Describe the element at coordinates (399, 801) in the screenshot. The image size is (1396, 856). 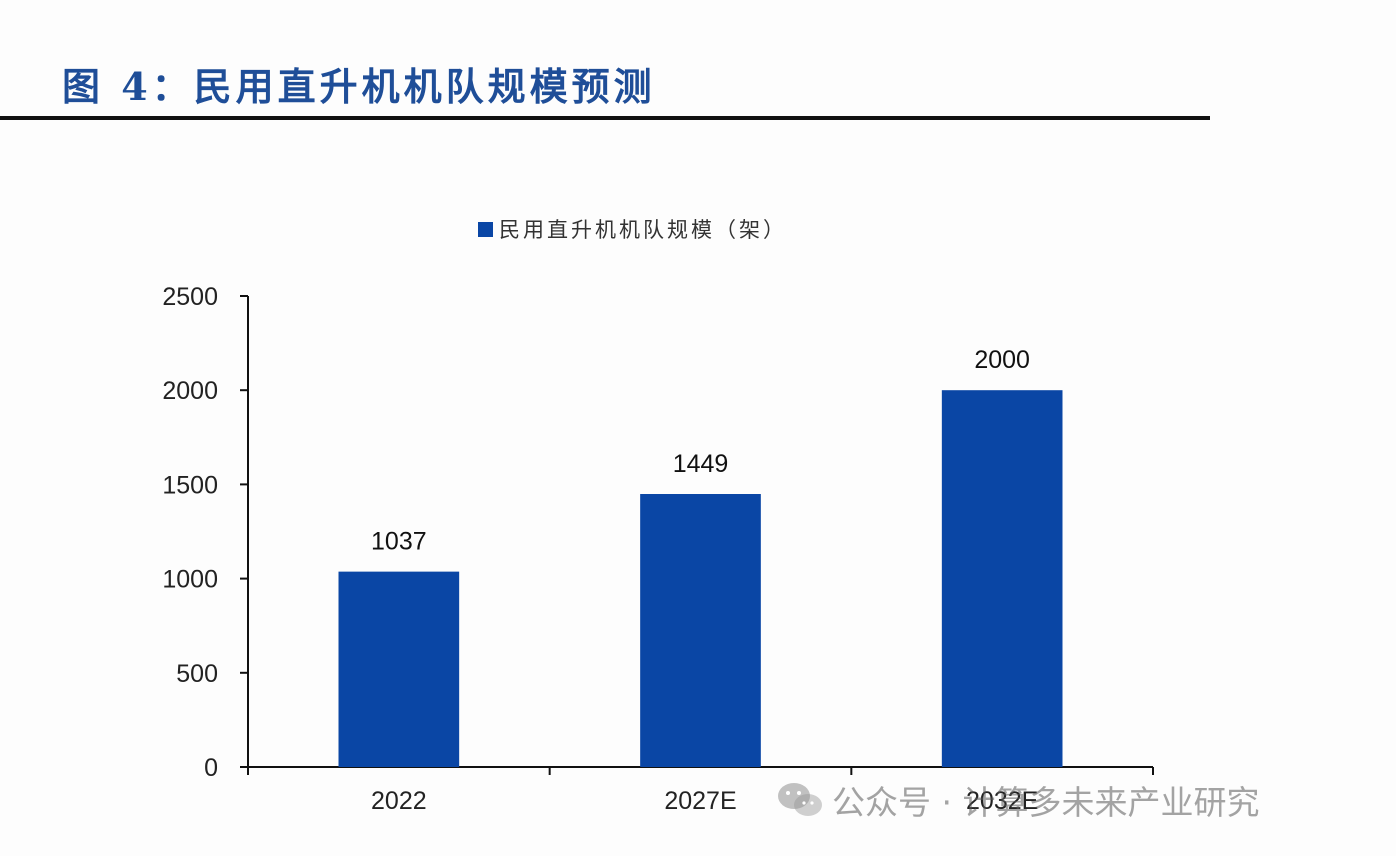
I see `x-tick-label: 2022` at that location.